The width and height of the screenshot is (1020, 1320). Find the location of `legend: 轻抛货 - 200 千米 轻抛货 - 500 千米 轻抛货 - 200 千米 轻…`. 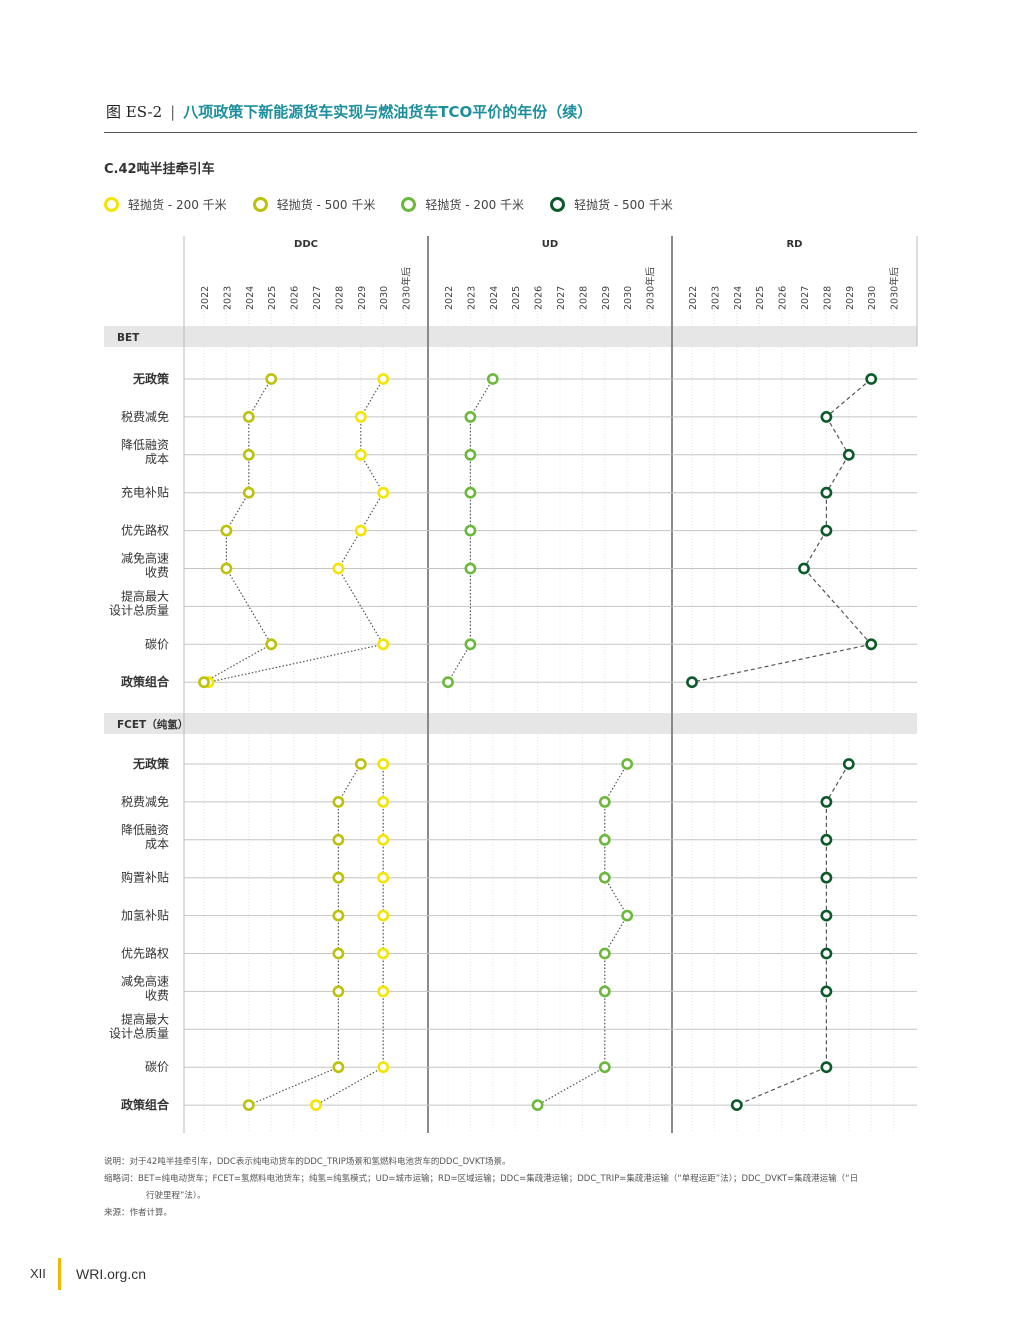

legend: 轻抛货 - 200 千米 轻抛货 - 500 千米 轻抛货 - 200 千米 轻… is located at coordinates (401, 204).